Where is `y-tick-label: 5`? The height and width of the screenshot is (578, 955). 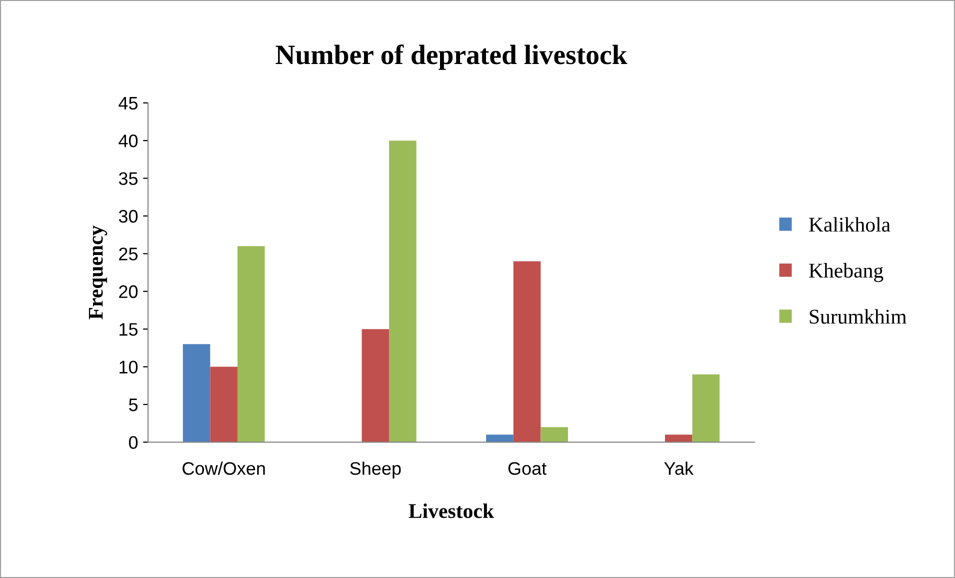 y-tick-label: 5 is located at coordinates (133, 405).